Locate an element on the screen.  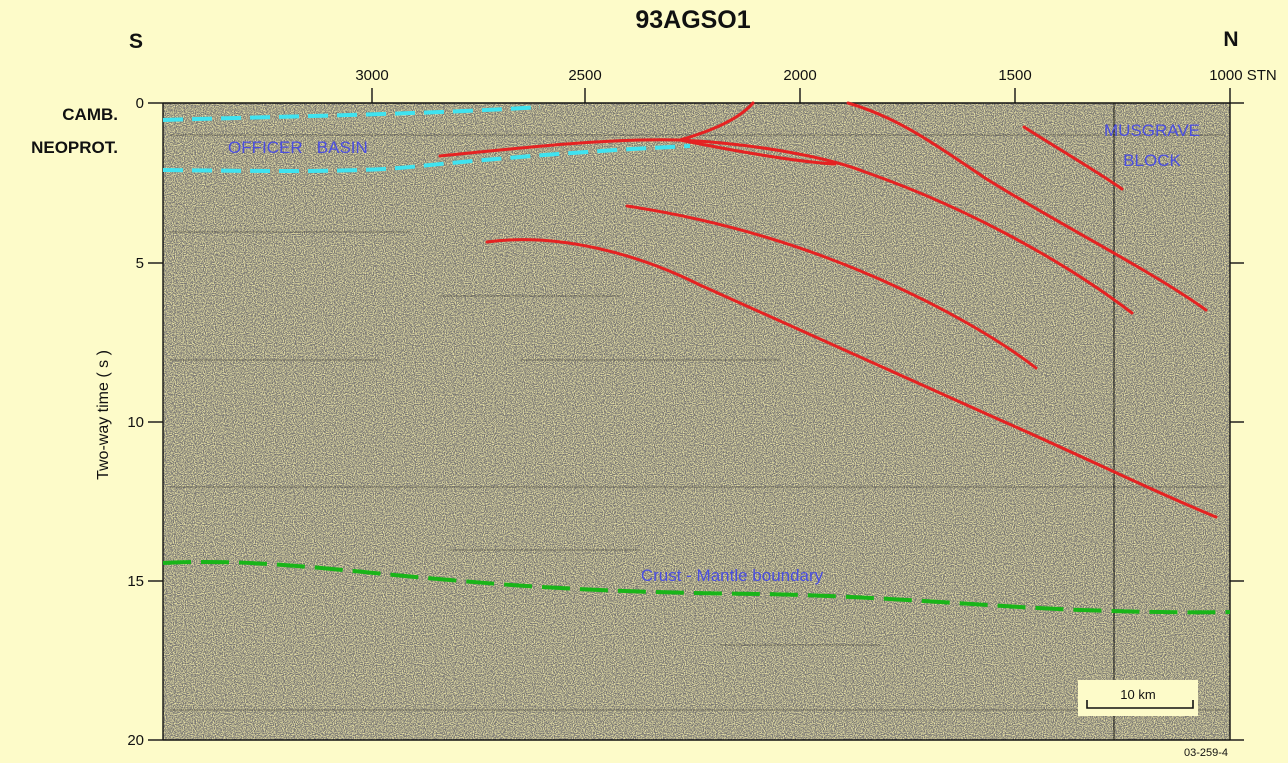
moho-label: Crust - Mantle boundary is located at coordinates (732, 575).